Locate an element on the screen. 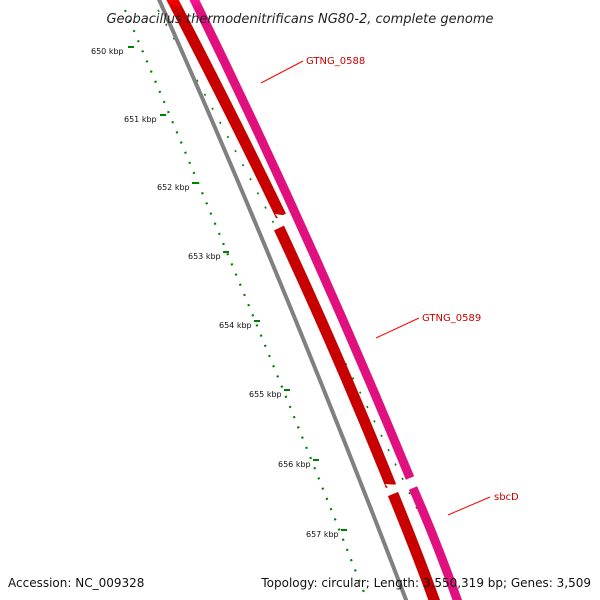 The height and width of the screenshot is (600, 600). gene-label-gtng-0588: GTNG_0588 is located at coordinates (335, 61).